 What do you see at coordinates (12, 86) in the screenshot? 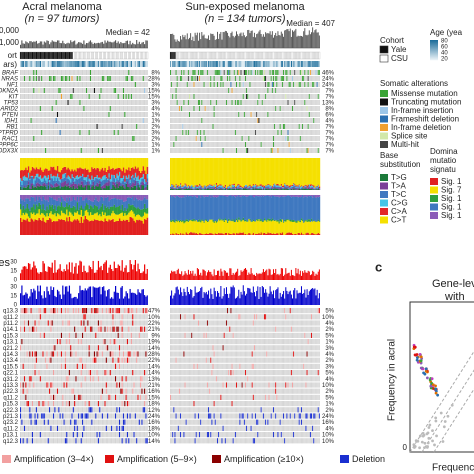
I see `gene-label: NF1` at bounding box center [12, 86].